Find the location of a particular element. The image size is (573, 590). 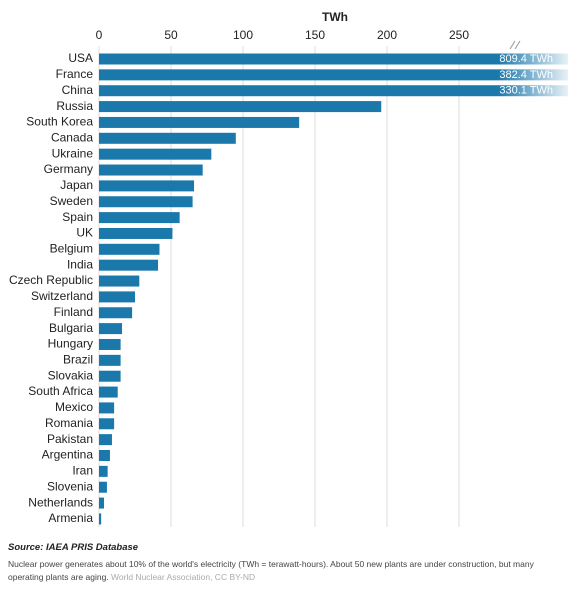

y-tick-label: Finland is located at coordinates (73, 312).